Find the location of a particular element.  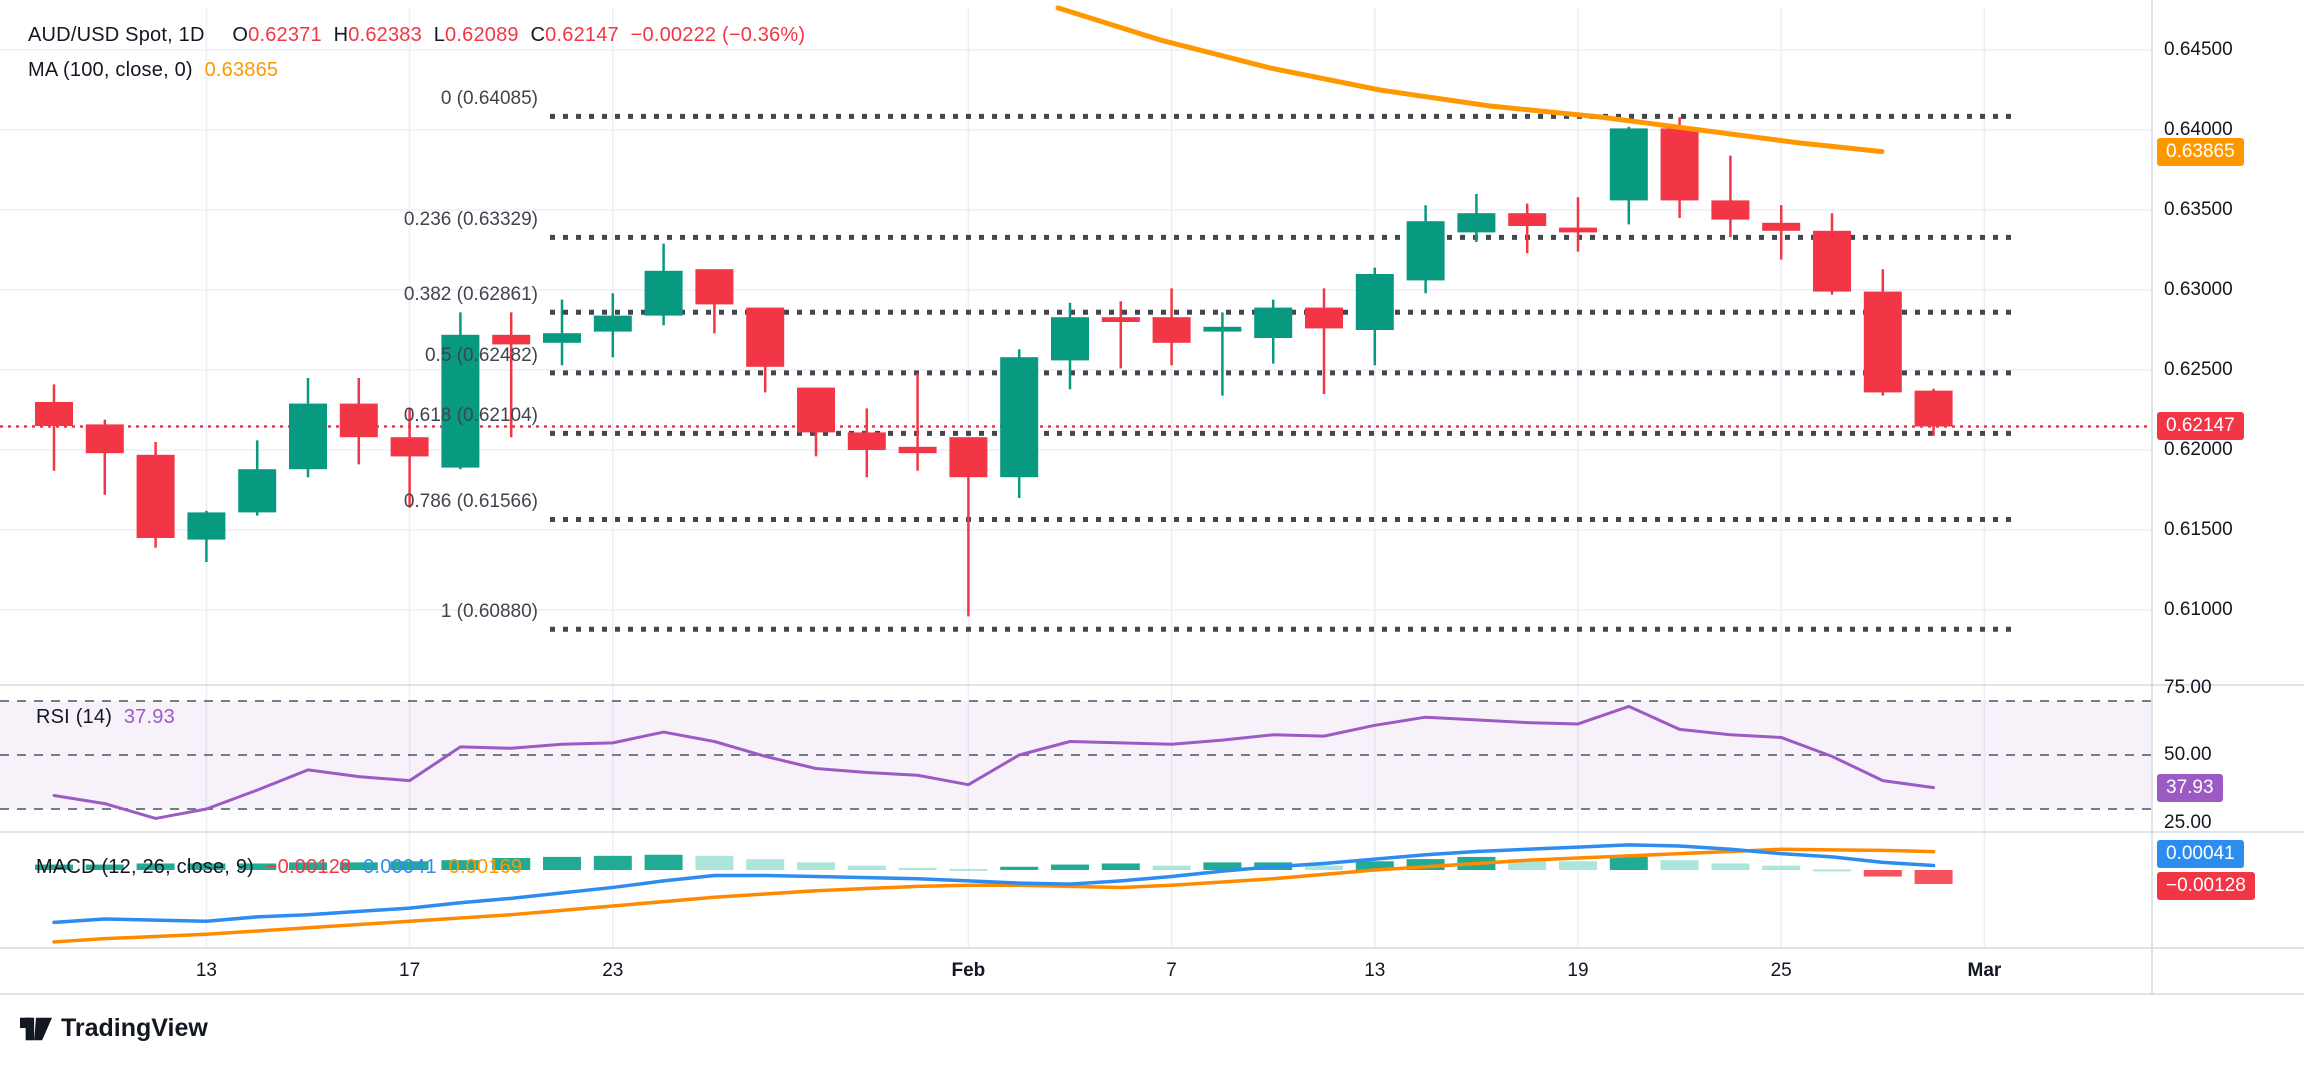

macd-signal-value: 0.00169 is located at coordinates (485, 867).